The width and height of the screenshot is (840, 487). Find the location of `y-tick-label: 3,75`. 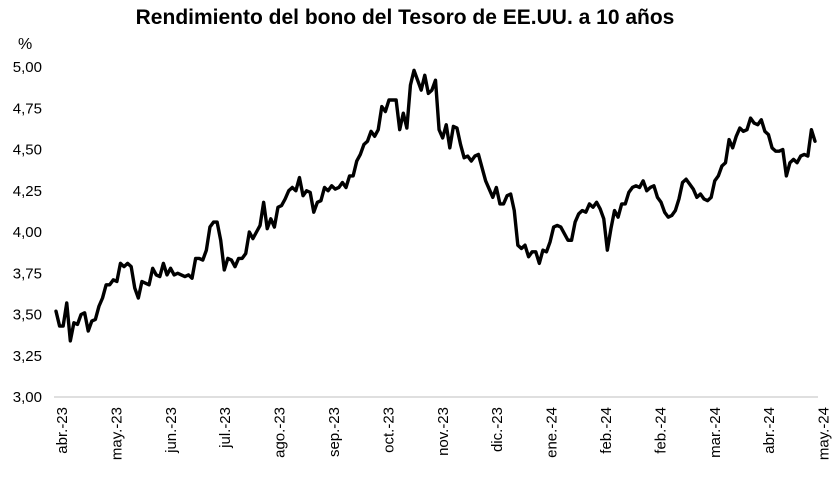

y-tick-label: 3,75 is located at coordinates (27, 273).